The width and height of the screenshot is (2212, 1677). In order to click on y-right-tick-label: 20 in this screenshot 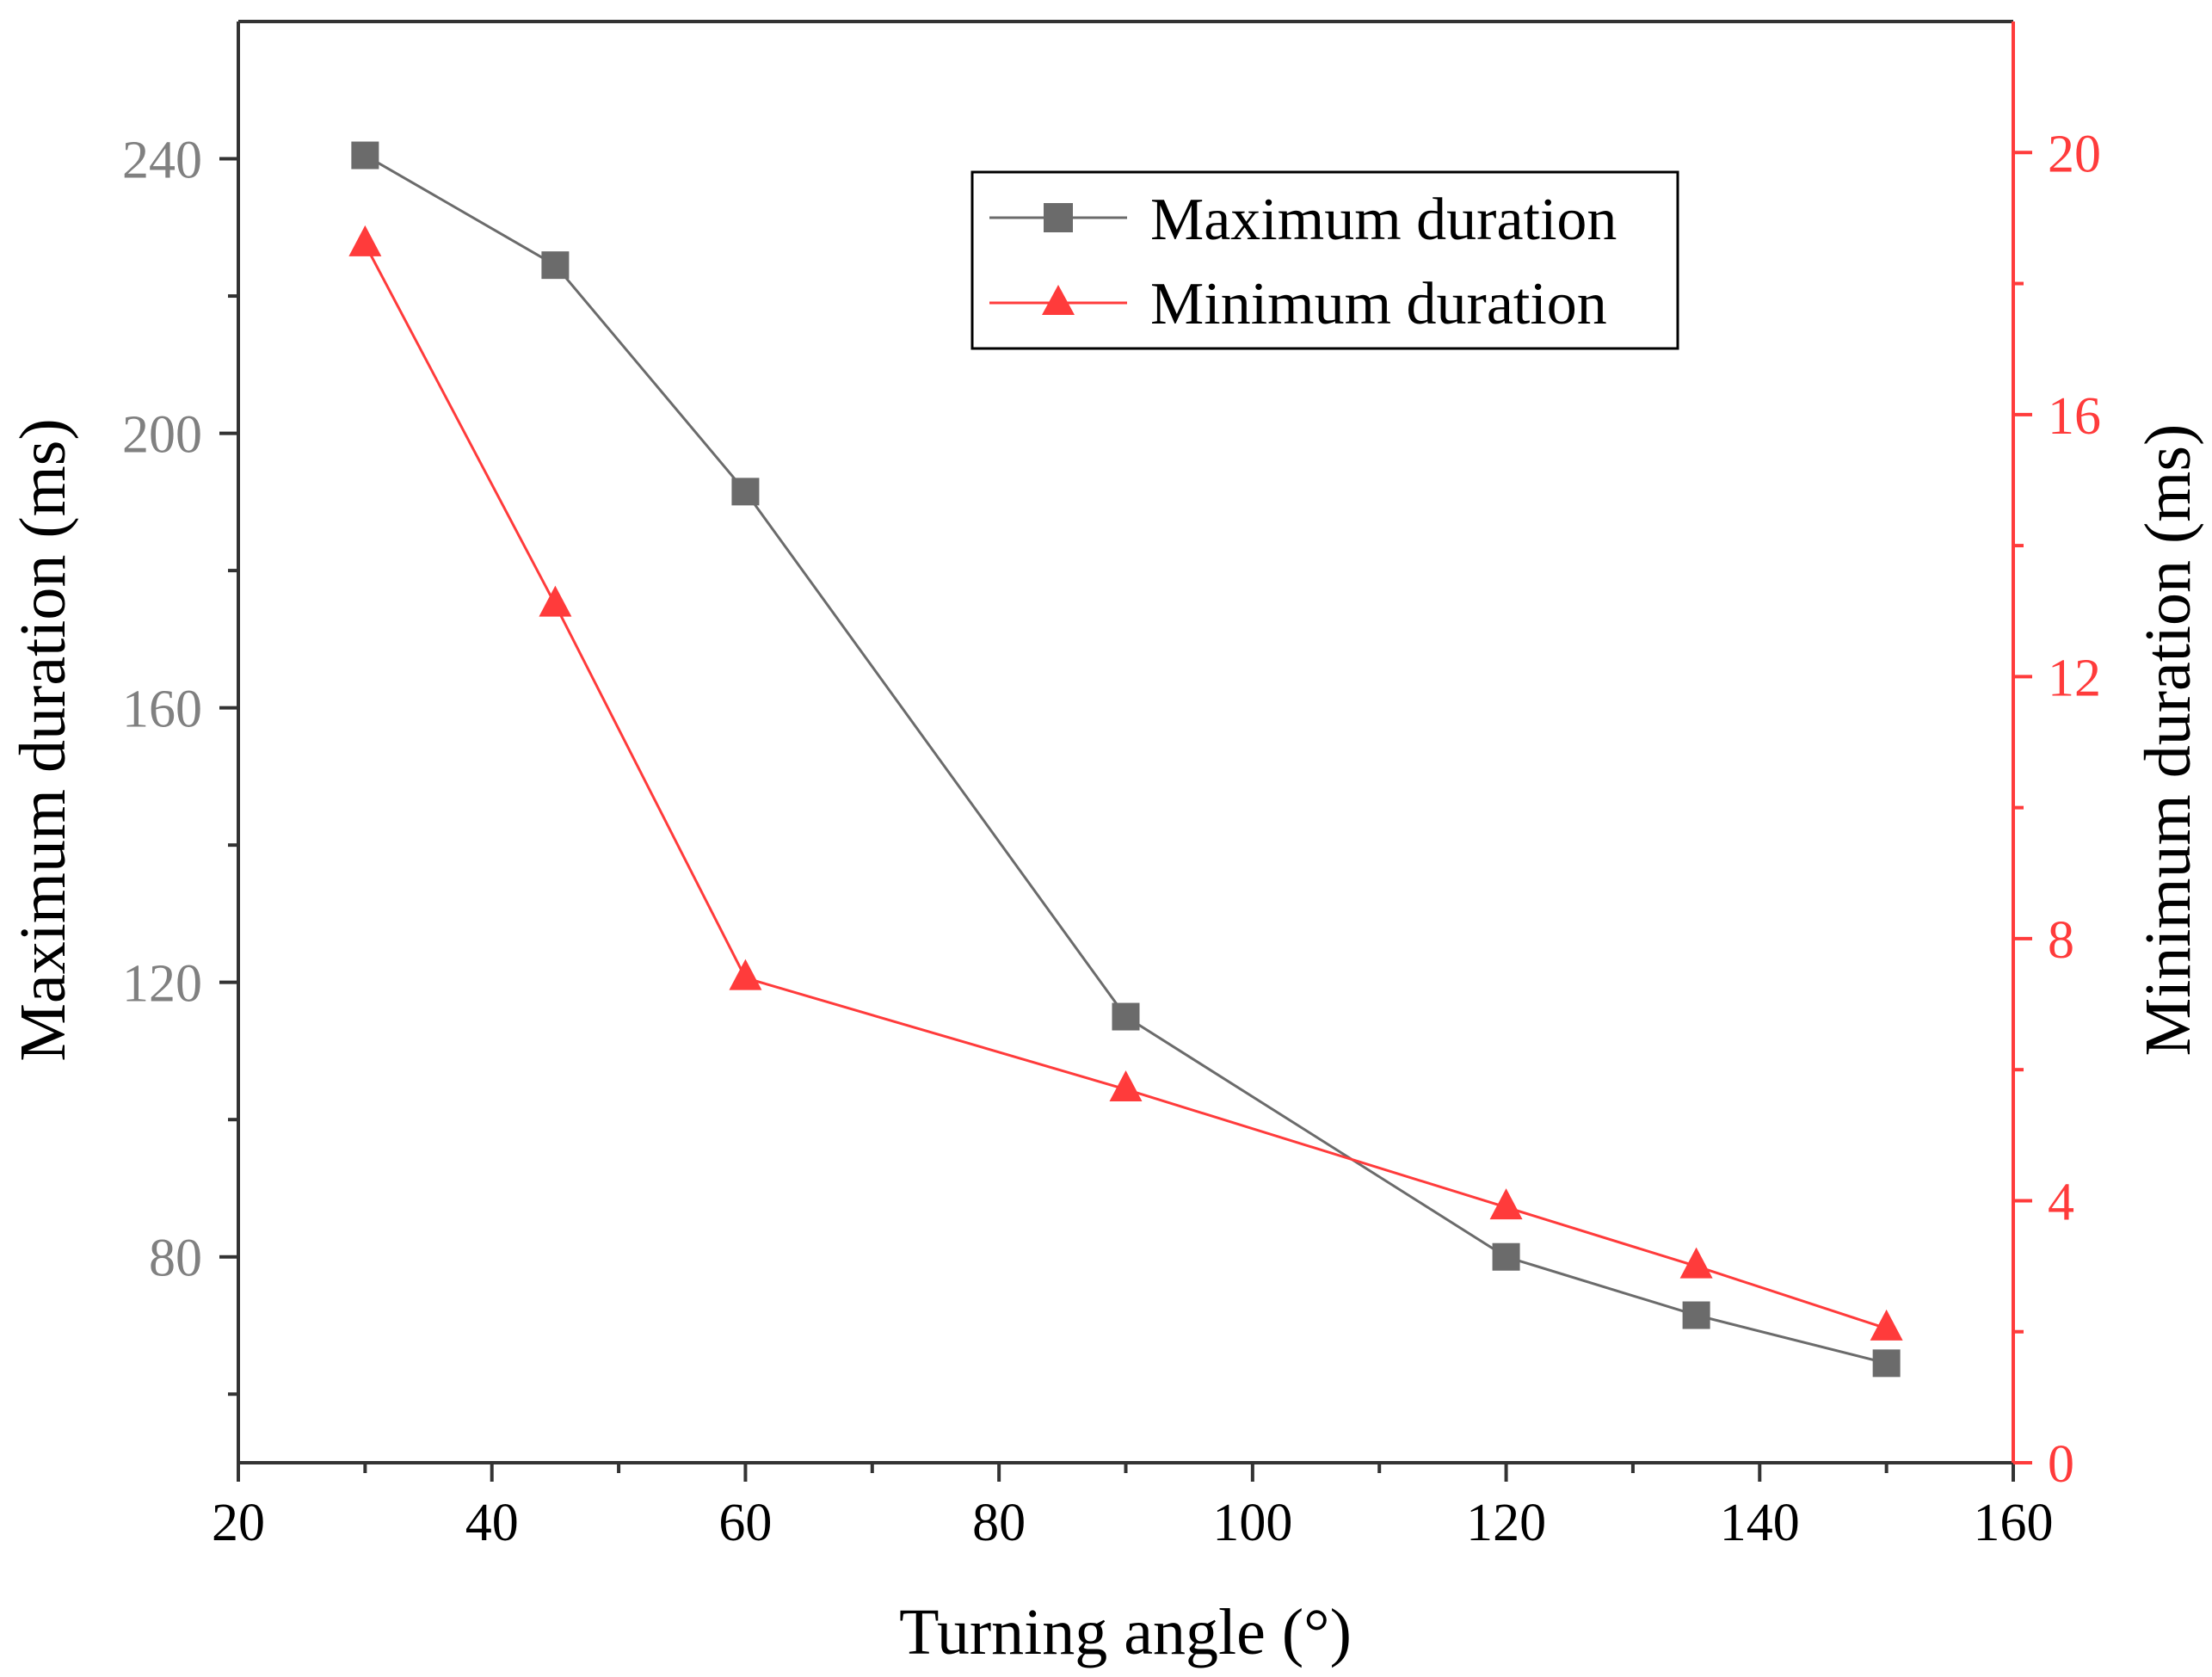, I will do `click(2074, 154)`.